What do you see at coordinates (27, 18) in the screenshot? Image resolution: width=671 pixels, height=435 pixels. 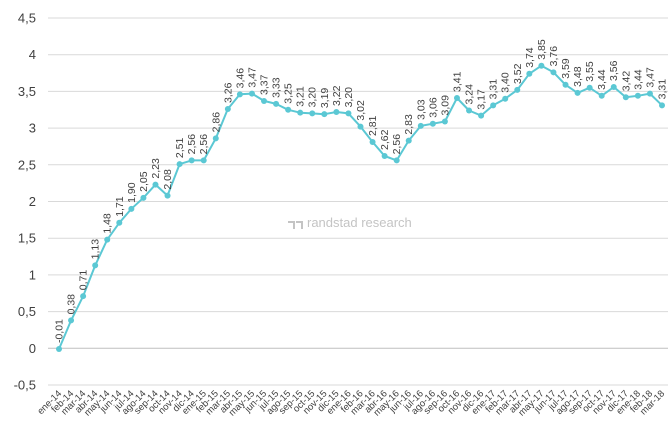 I see `y-tick-label: 4,5` at bounding box center [27, 18].